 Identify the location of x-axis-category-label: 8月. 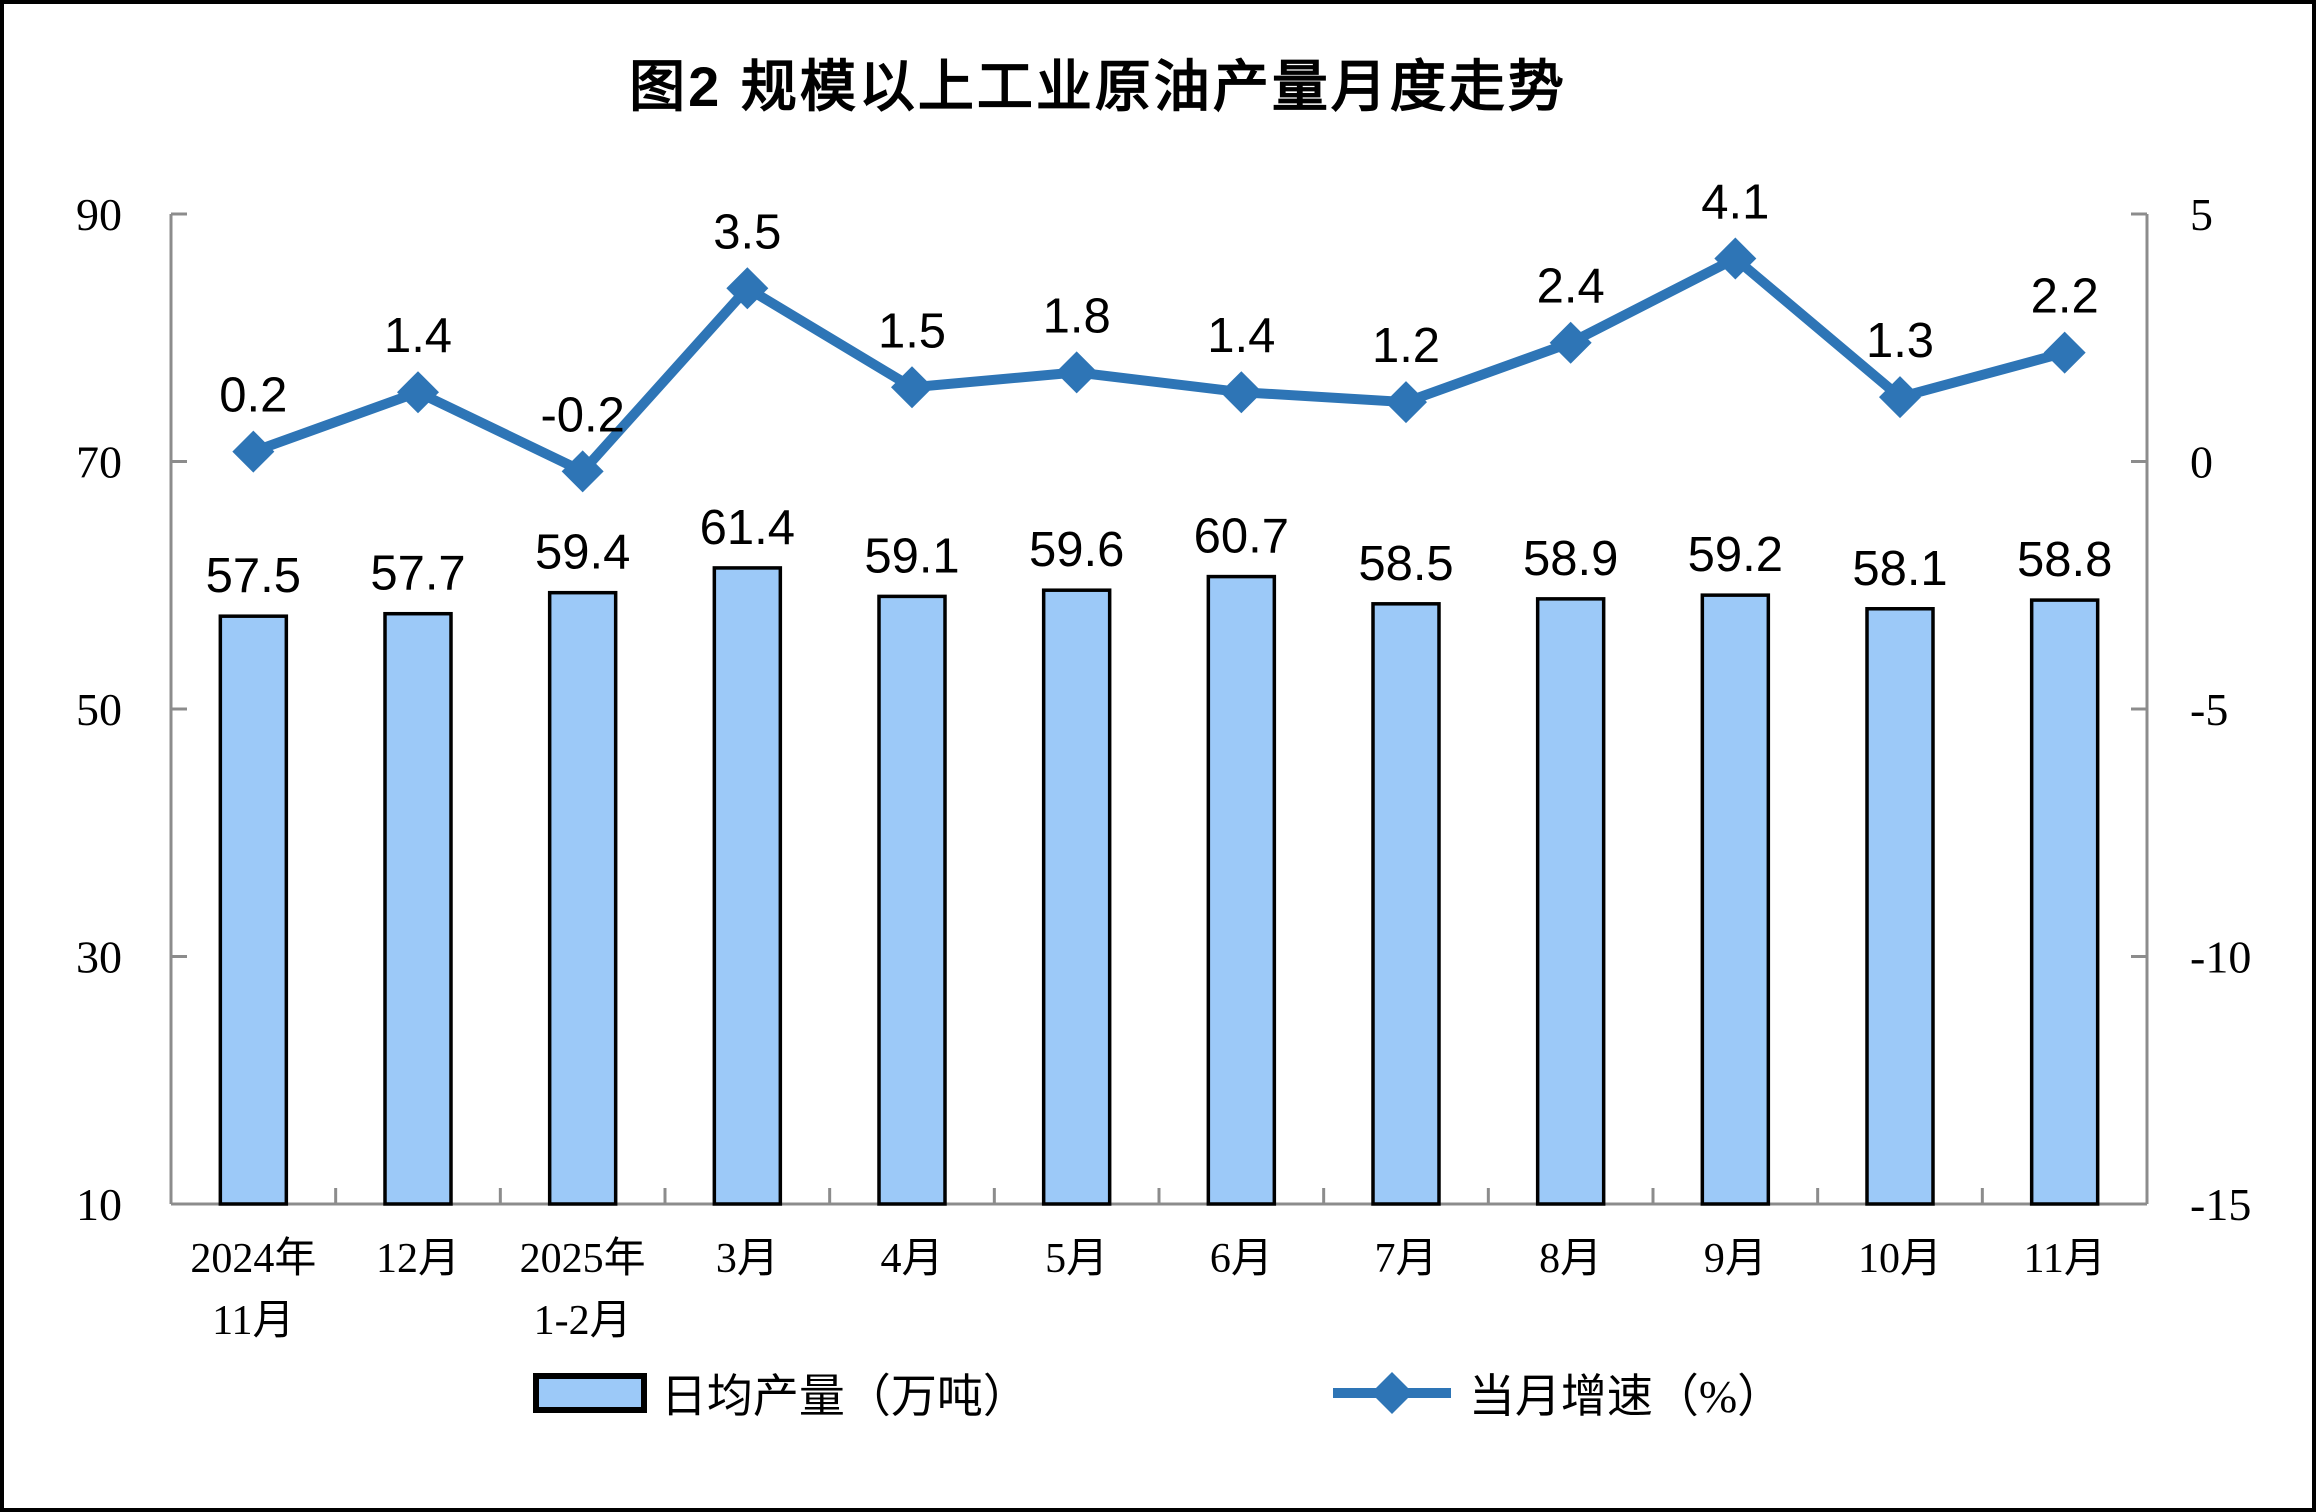
(1570, 1259).